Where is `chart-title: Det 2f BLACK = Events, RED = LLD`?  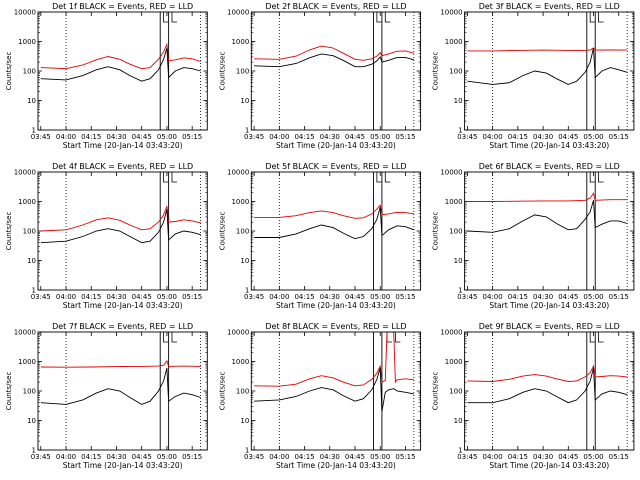 chart-title: Det 2f BLACK = Events, RED = LLD is located at coordinates (335, 6).